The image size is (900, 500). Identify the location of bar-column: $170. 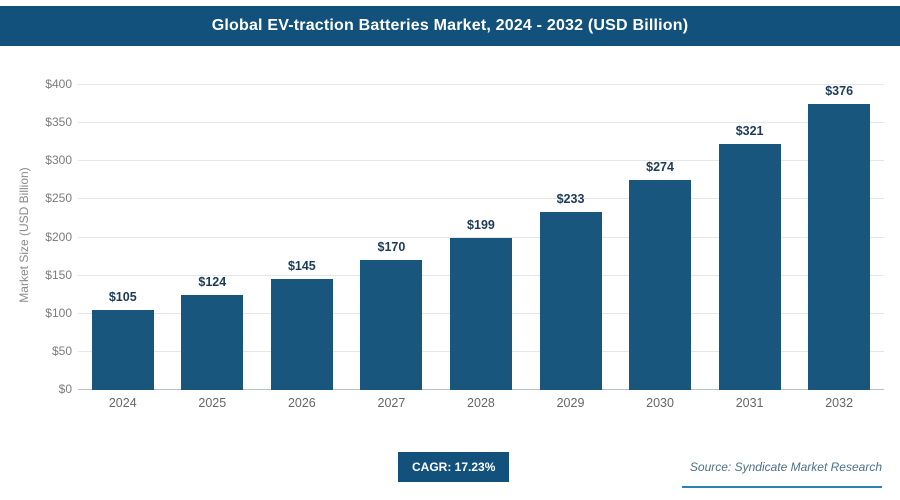
(392, 237).